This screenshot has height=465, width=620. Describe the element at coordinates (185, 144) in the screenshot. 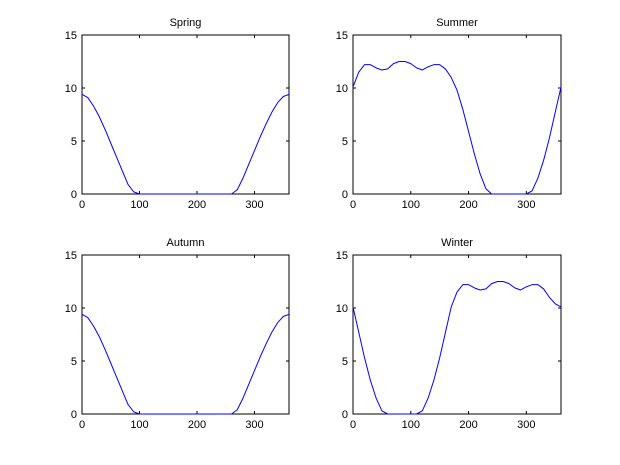

I see `spring-series-line` at that location.